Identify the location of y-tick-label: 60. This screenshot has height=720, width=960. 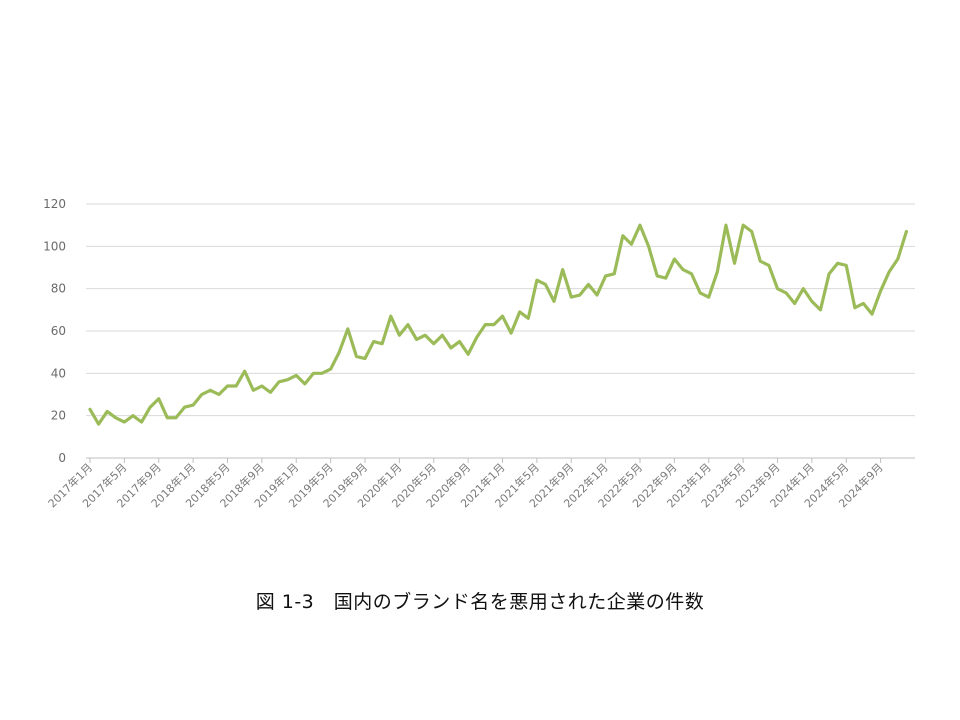
(58, 331).